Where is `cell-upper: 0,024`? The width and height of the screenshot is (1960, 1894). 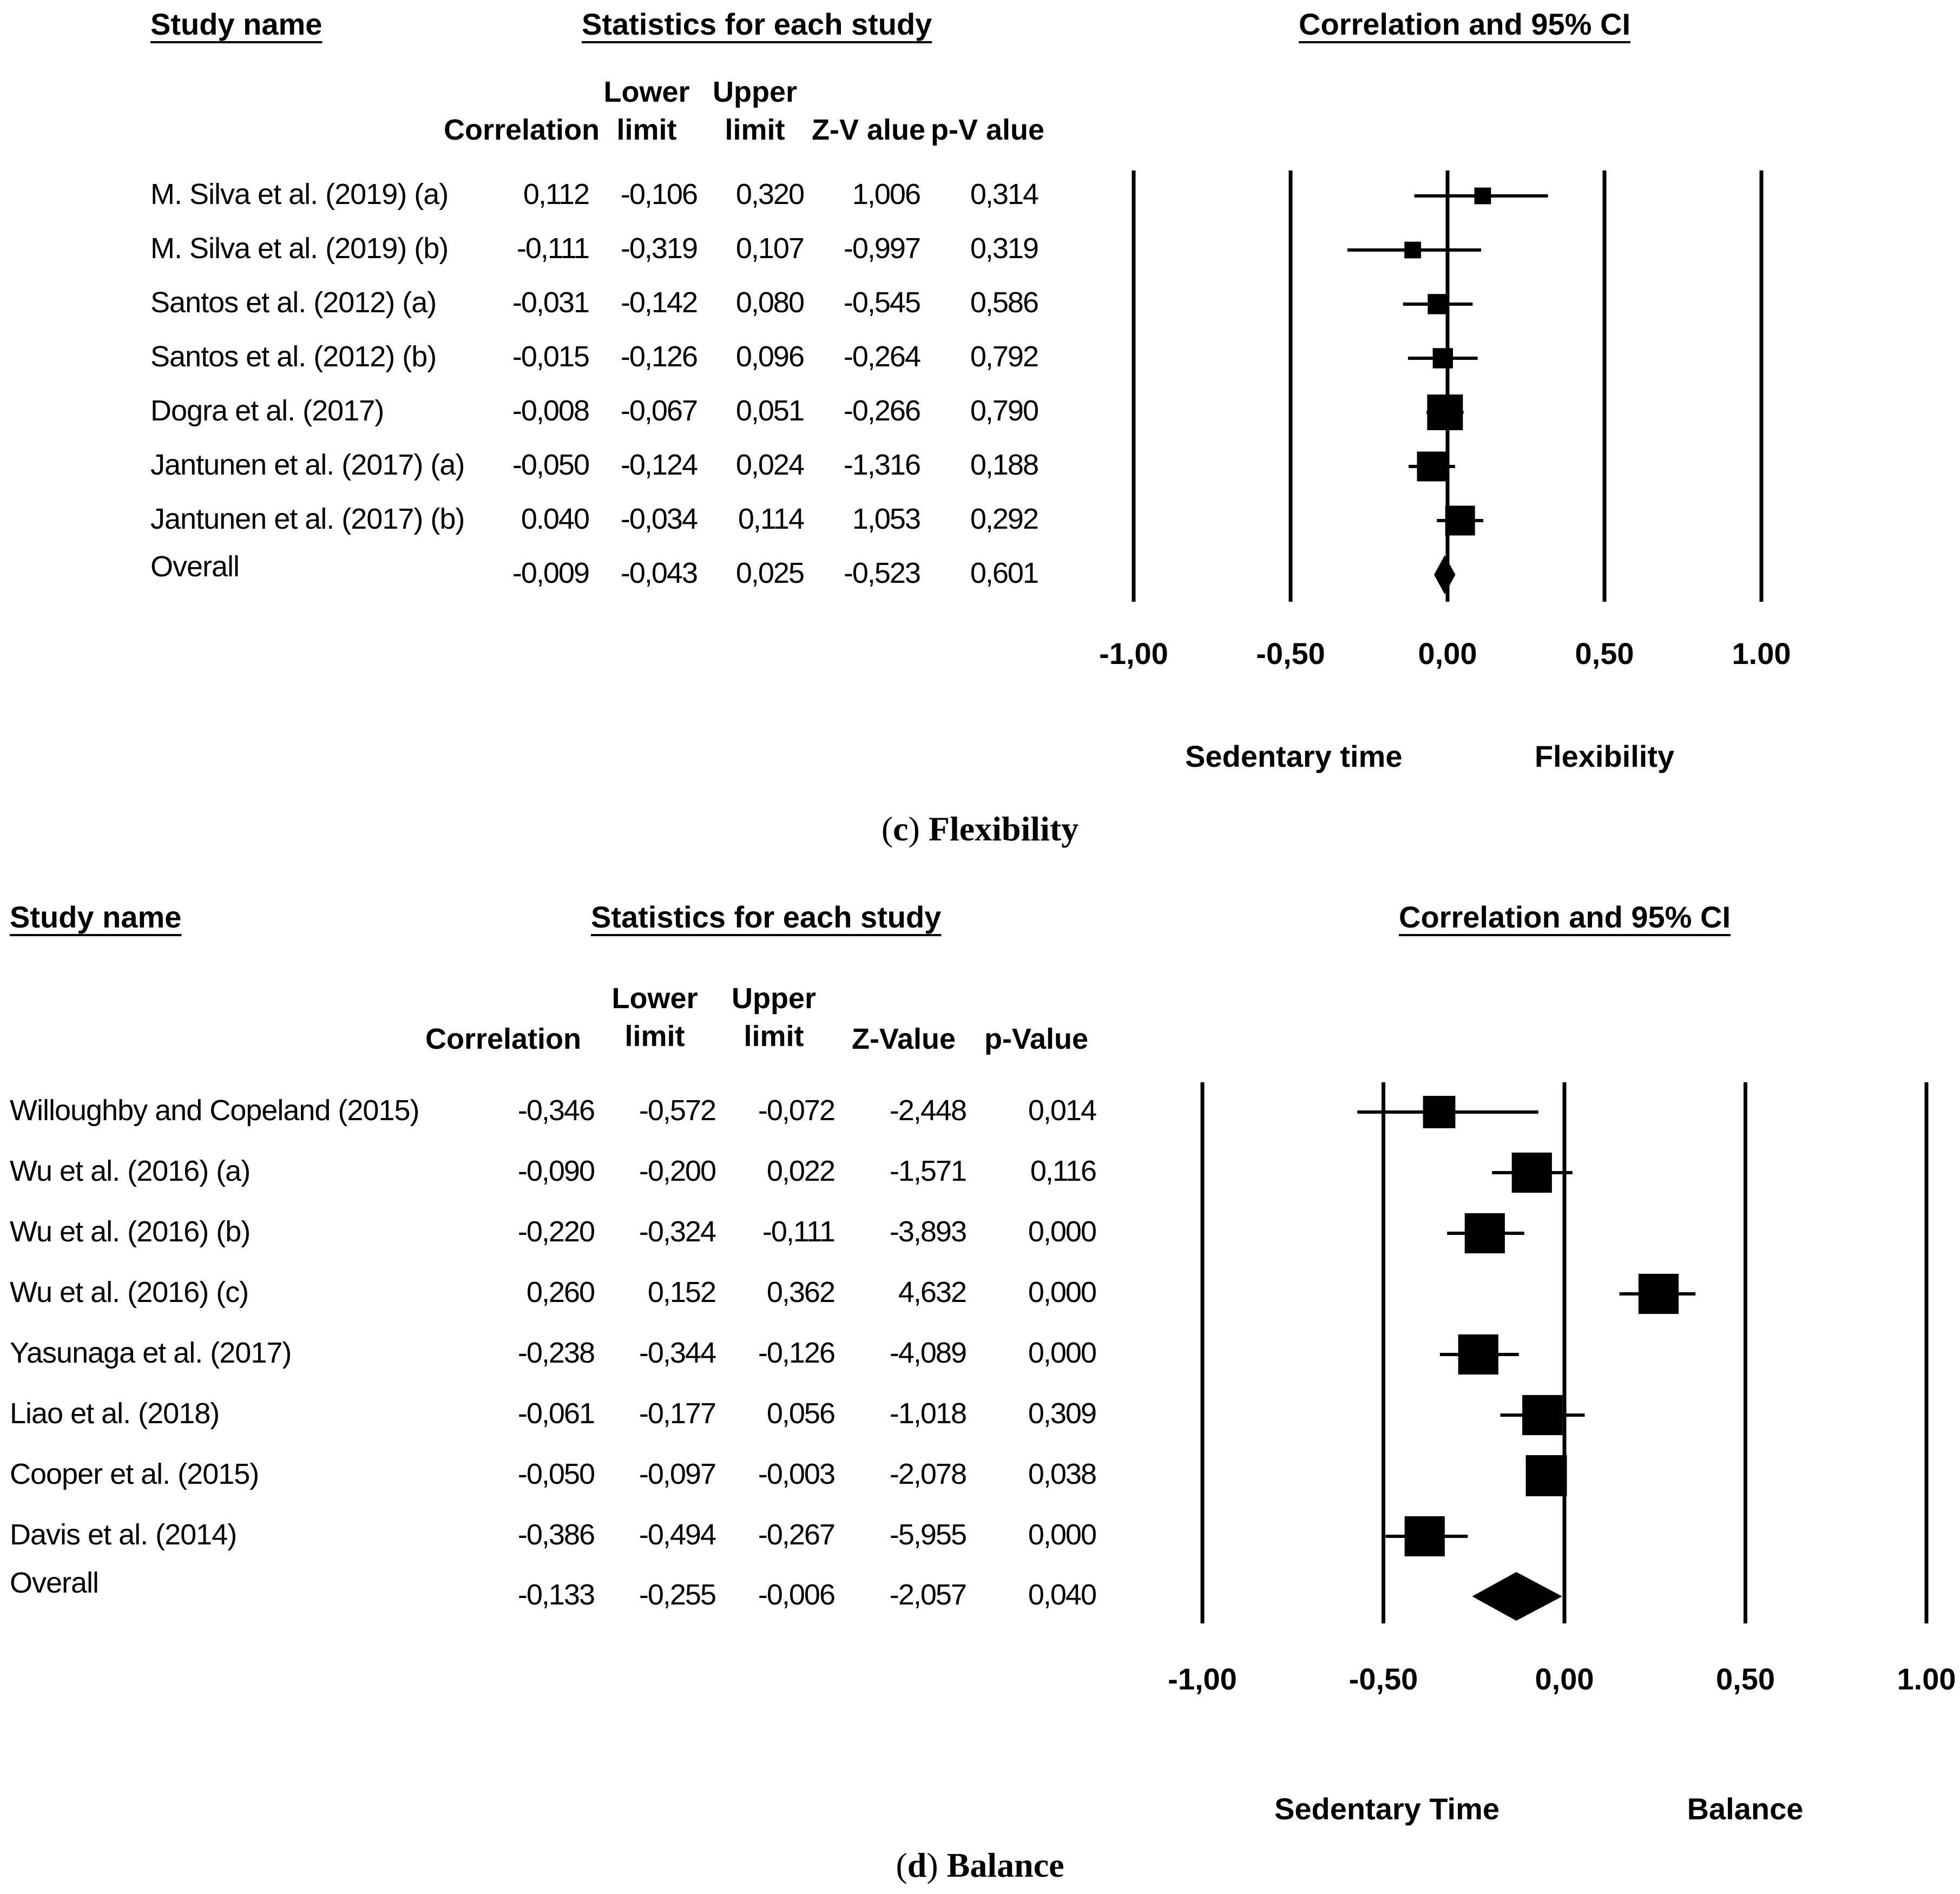 cell-upper: 0,024 is located at coordinates (770, 465).